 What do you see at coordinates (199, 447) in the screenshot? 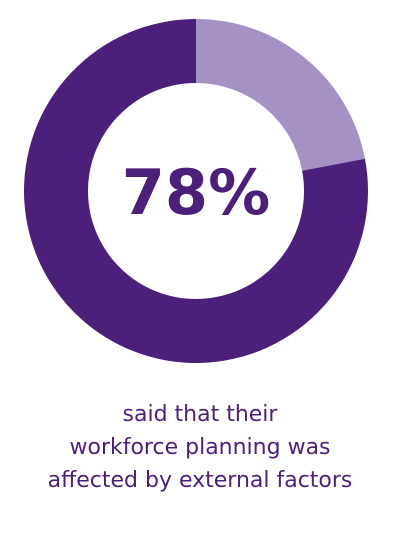
I see `caption-line: workforce planning was` at bounding box center [199, 447].